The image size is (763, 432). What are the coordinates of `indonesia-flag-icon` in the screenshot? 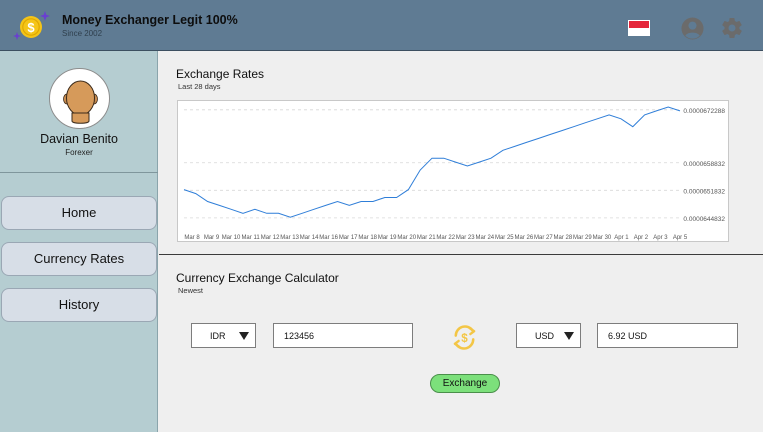 It's located at (639, 28).